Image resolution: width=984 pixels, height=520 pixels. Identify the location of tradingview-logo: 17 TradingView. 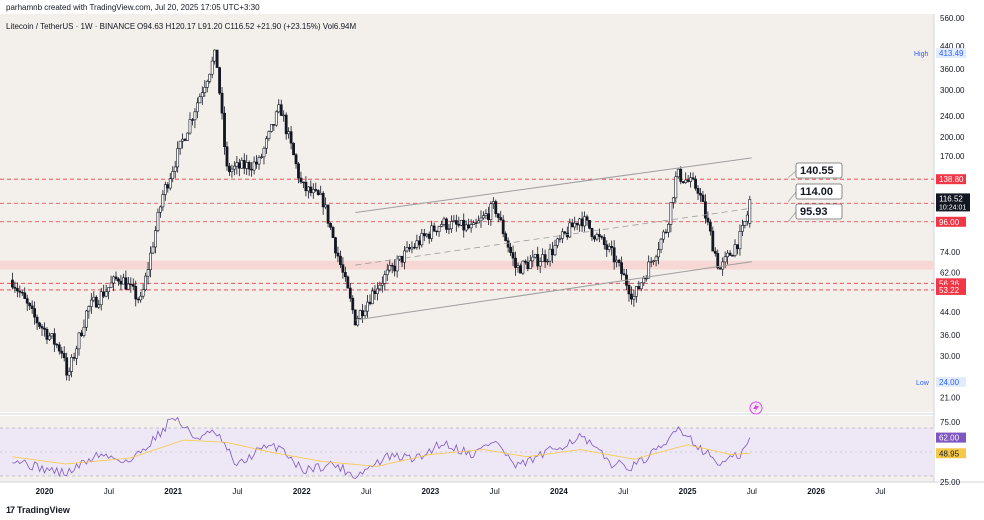
(38, 510).